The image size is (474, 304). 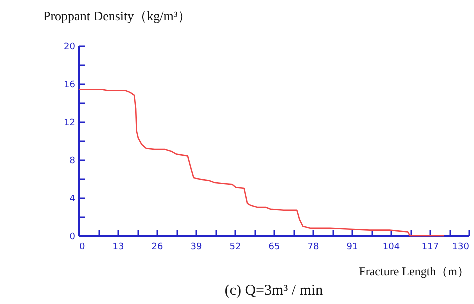 What do you see at coordinates (83, 247) in the screenshot?
I see `x-tick-label: 0` at bounding box center [83, 247].